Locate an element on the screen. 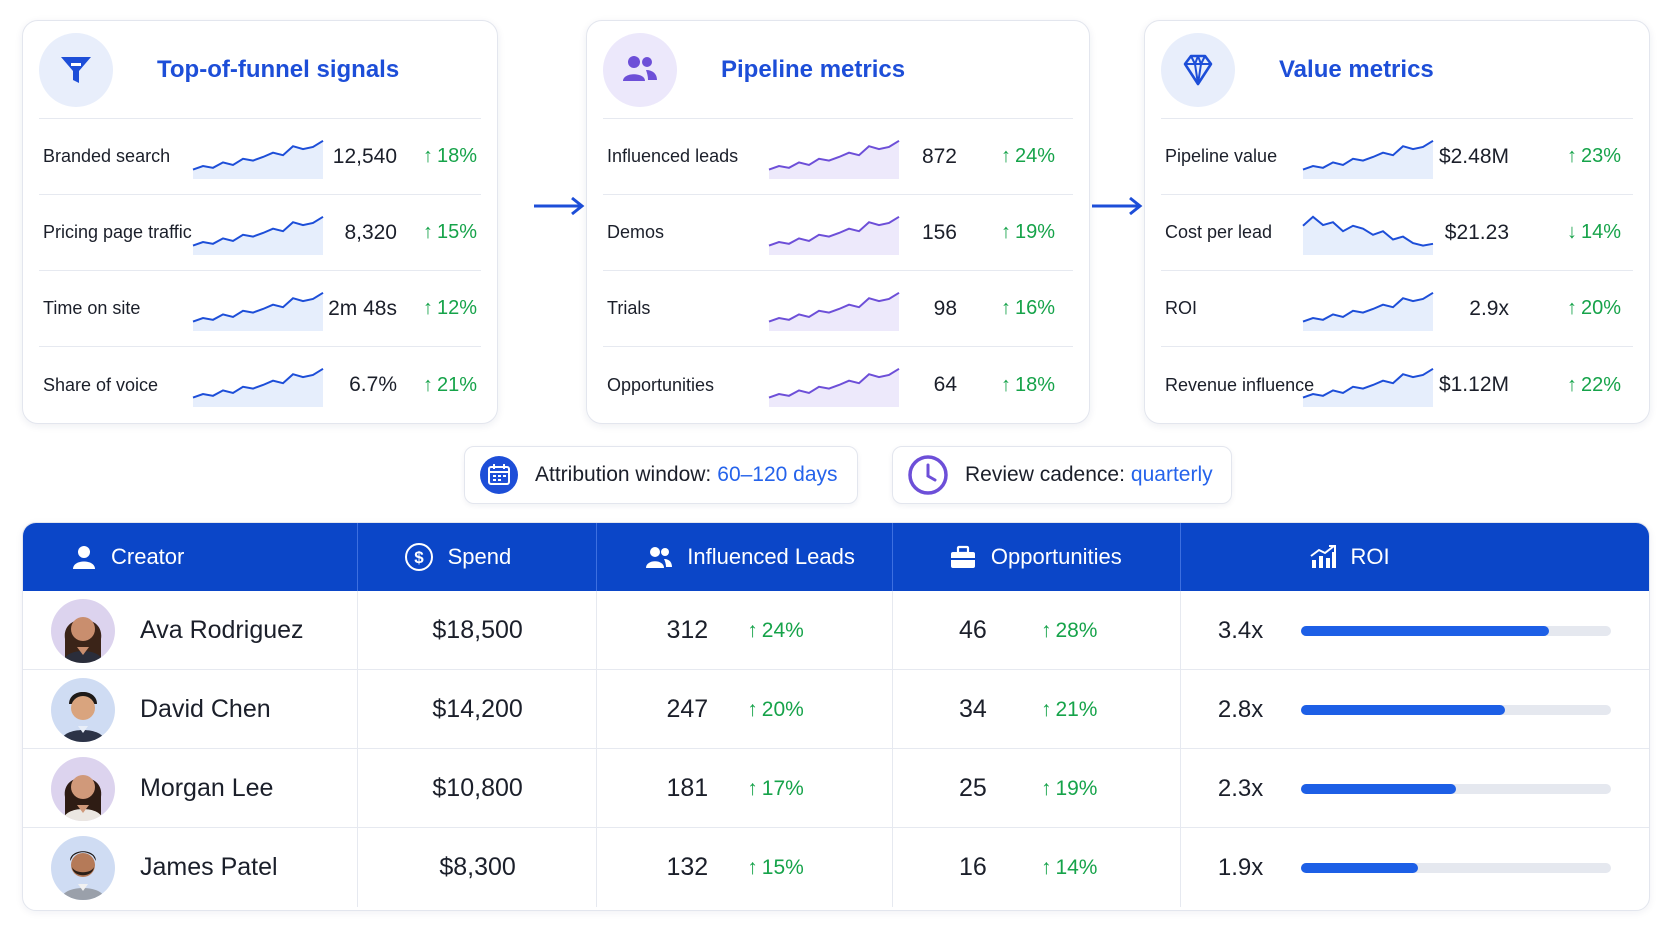 Image resolution: width=1672 pixels, height=941 pixels. creator-cell: James Patel is located at coordinates (190, 867).